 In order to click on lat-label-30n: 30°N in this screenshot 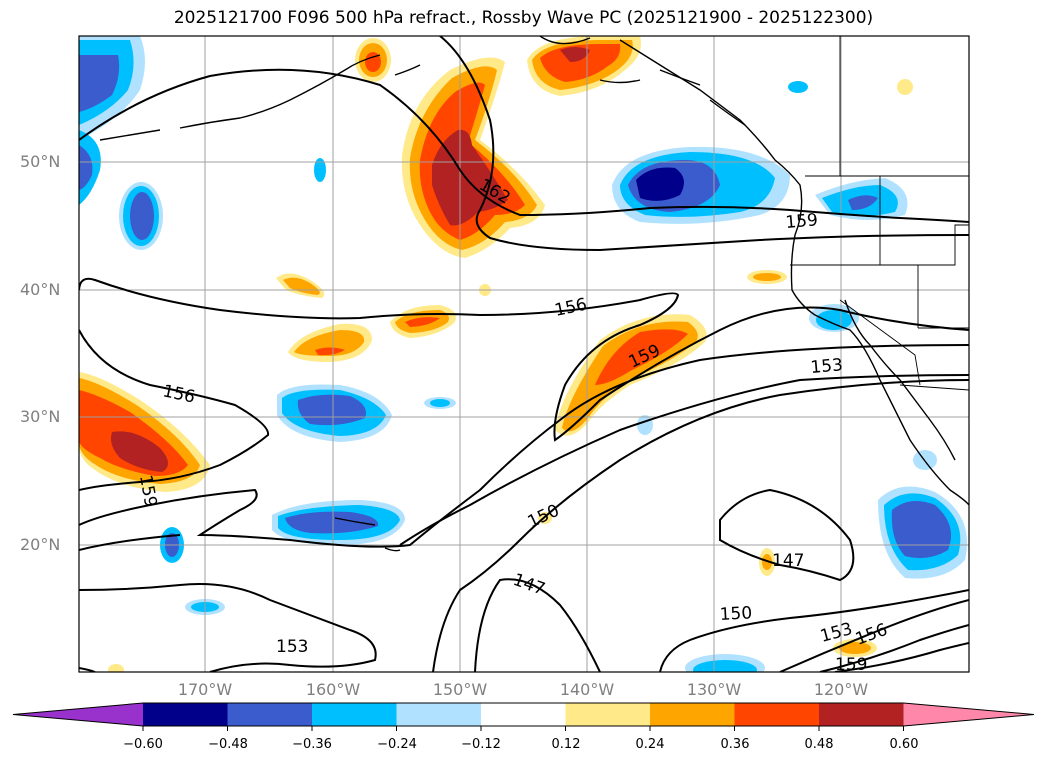, I will do `click(40, 416)`.